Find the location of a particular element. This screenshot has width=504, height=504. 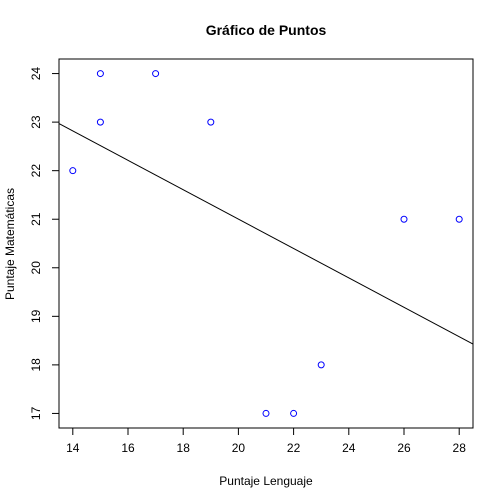

x-tick-label: 18 is located at coordinates (184, 448).